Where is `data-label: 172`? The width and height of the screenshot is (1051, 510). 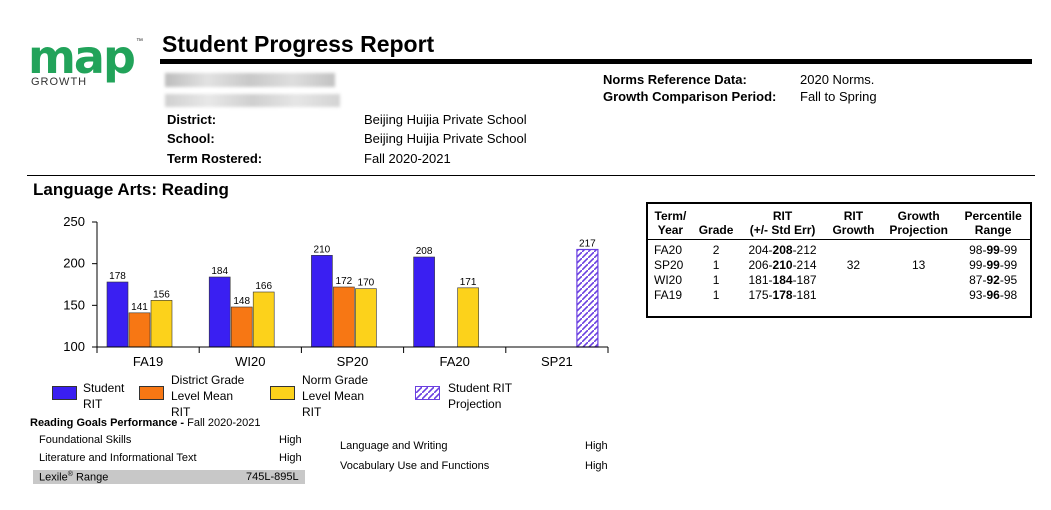
data-label: 172 is located at coordinates (344, 281).